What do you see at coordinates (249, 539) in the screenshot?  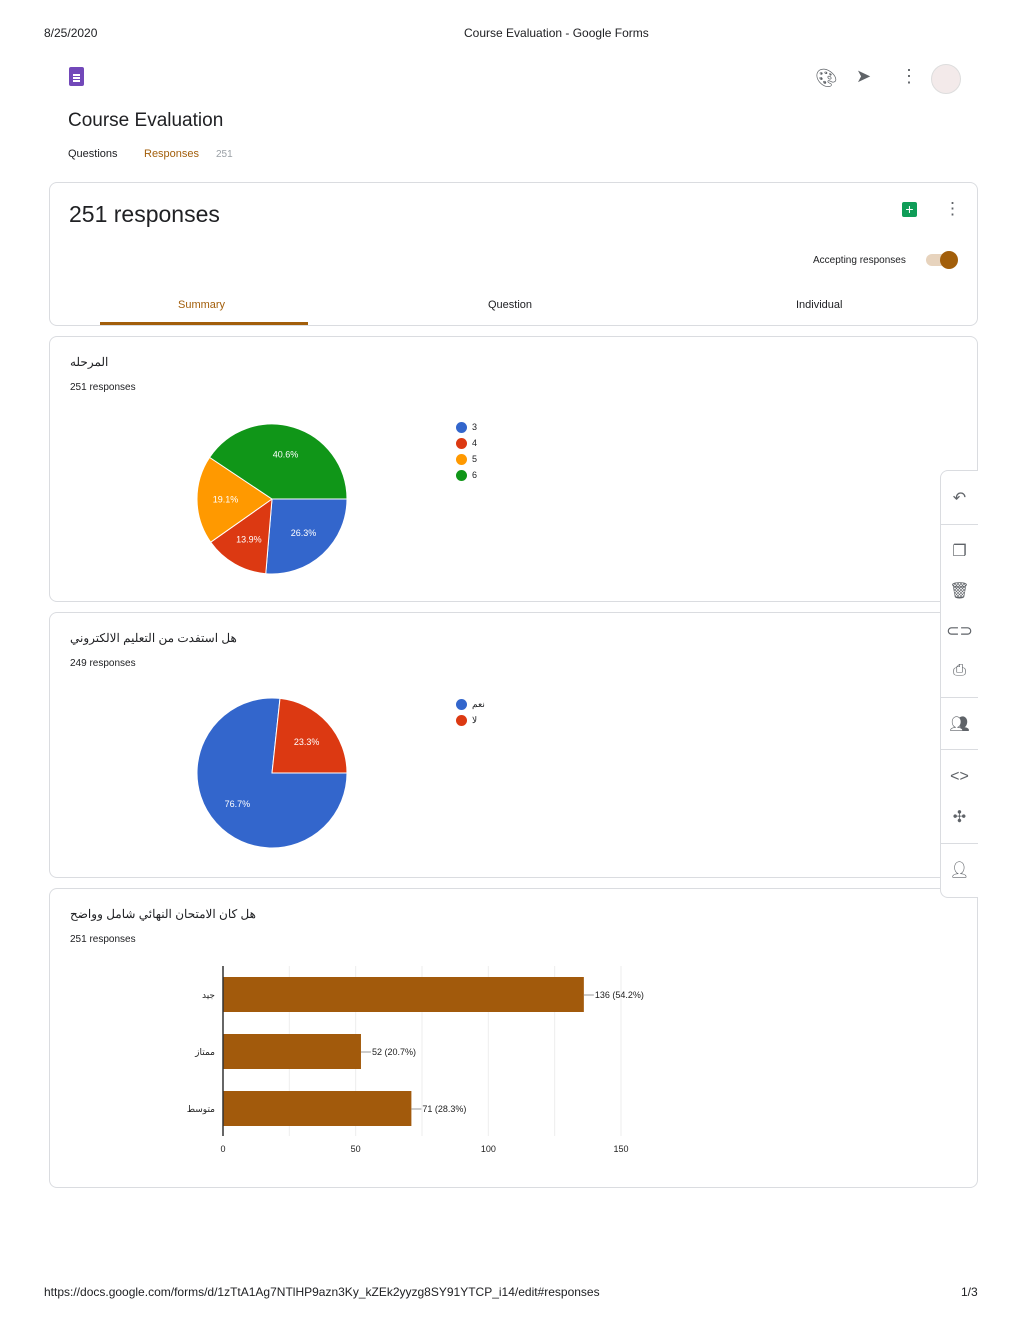 I see `slice-label: 13.9%` at bounding box center [249, 539].